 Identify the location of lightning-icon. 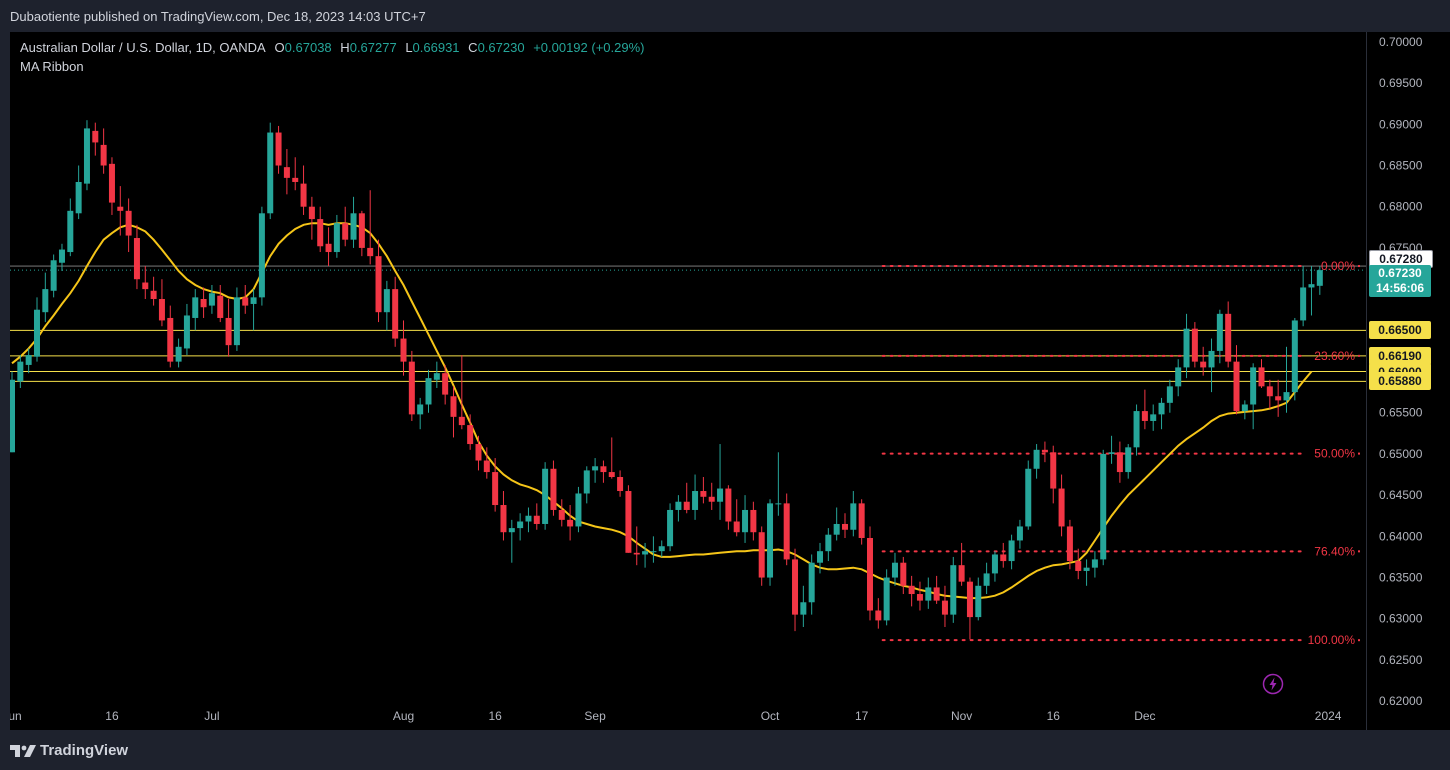
(1273, 684).